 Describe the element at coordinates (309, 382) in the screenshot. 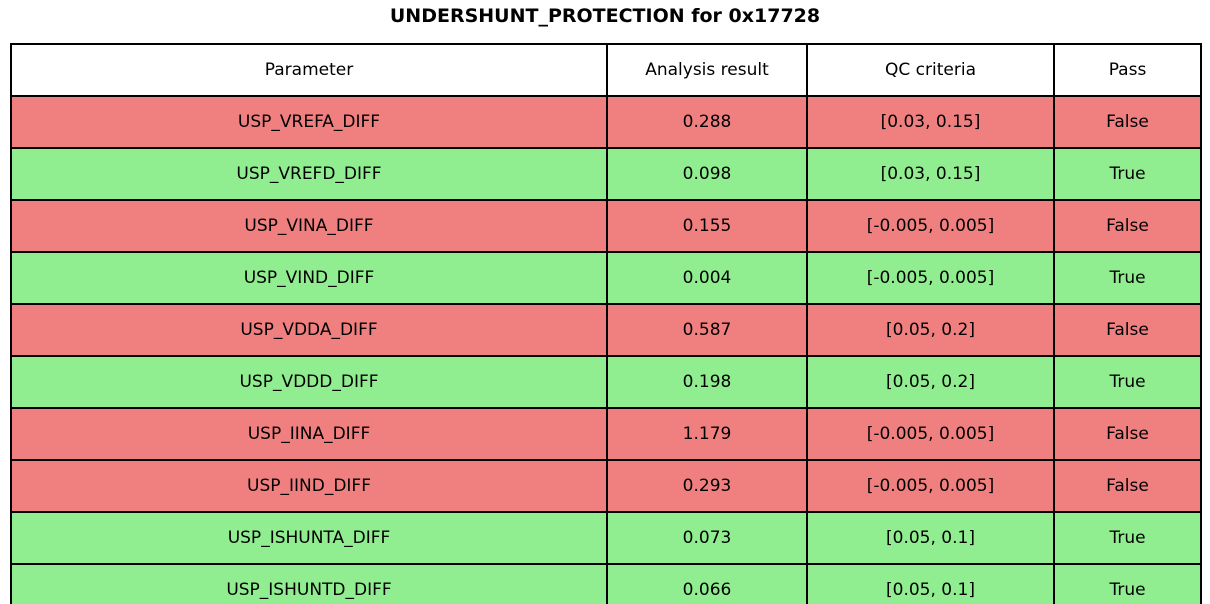

I see `cell-parameter: USP_VDDD_DIFF` at that location.